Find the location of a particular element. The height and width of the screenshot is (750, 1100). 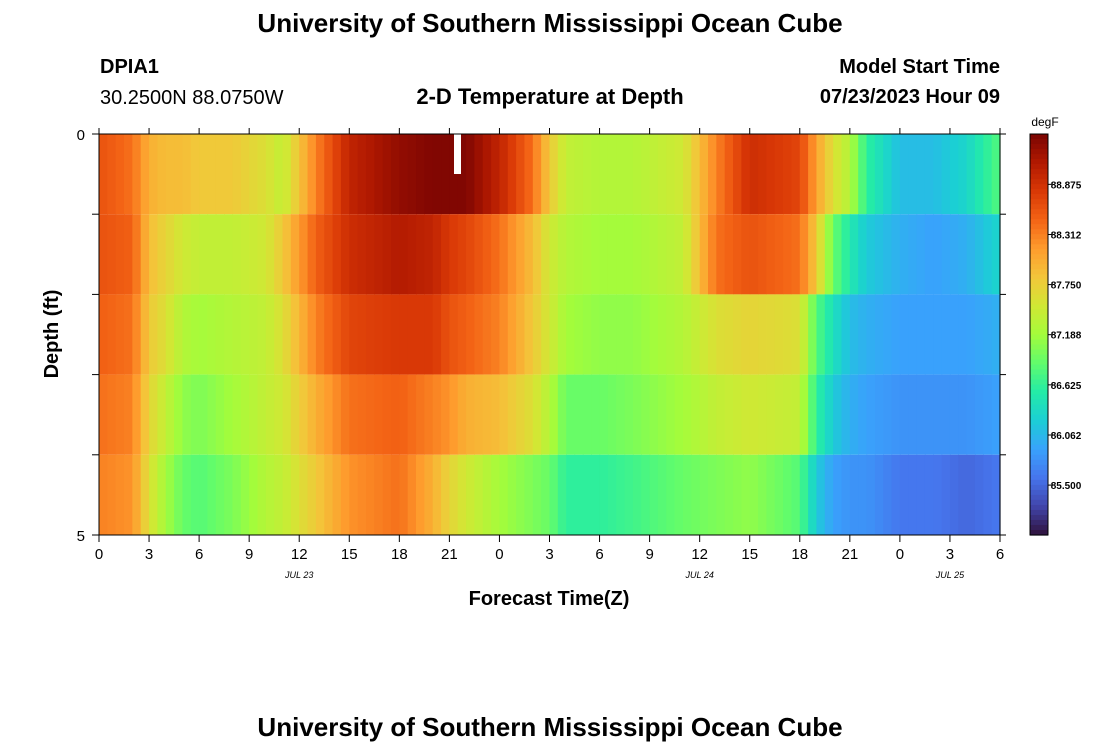

station-coordinates: 30.2500N 88.0750W is located at coordinates (192, 98).